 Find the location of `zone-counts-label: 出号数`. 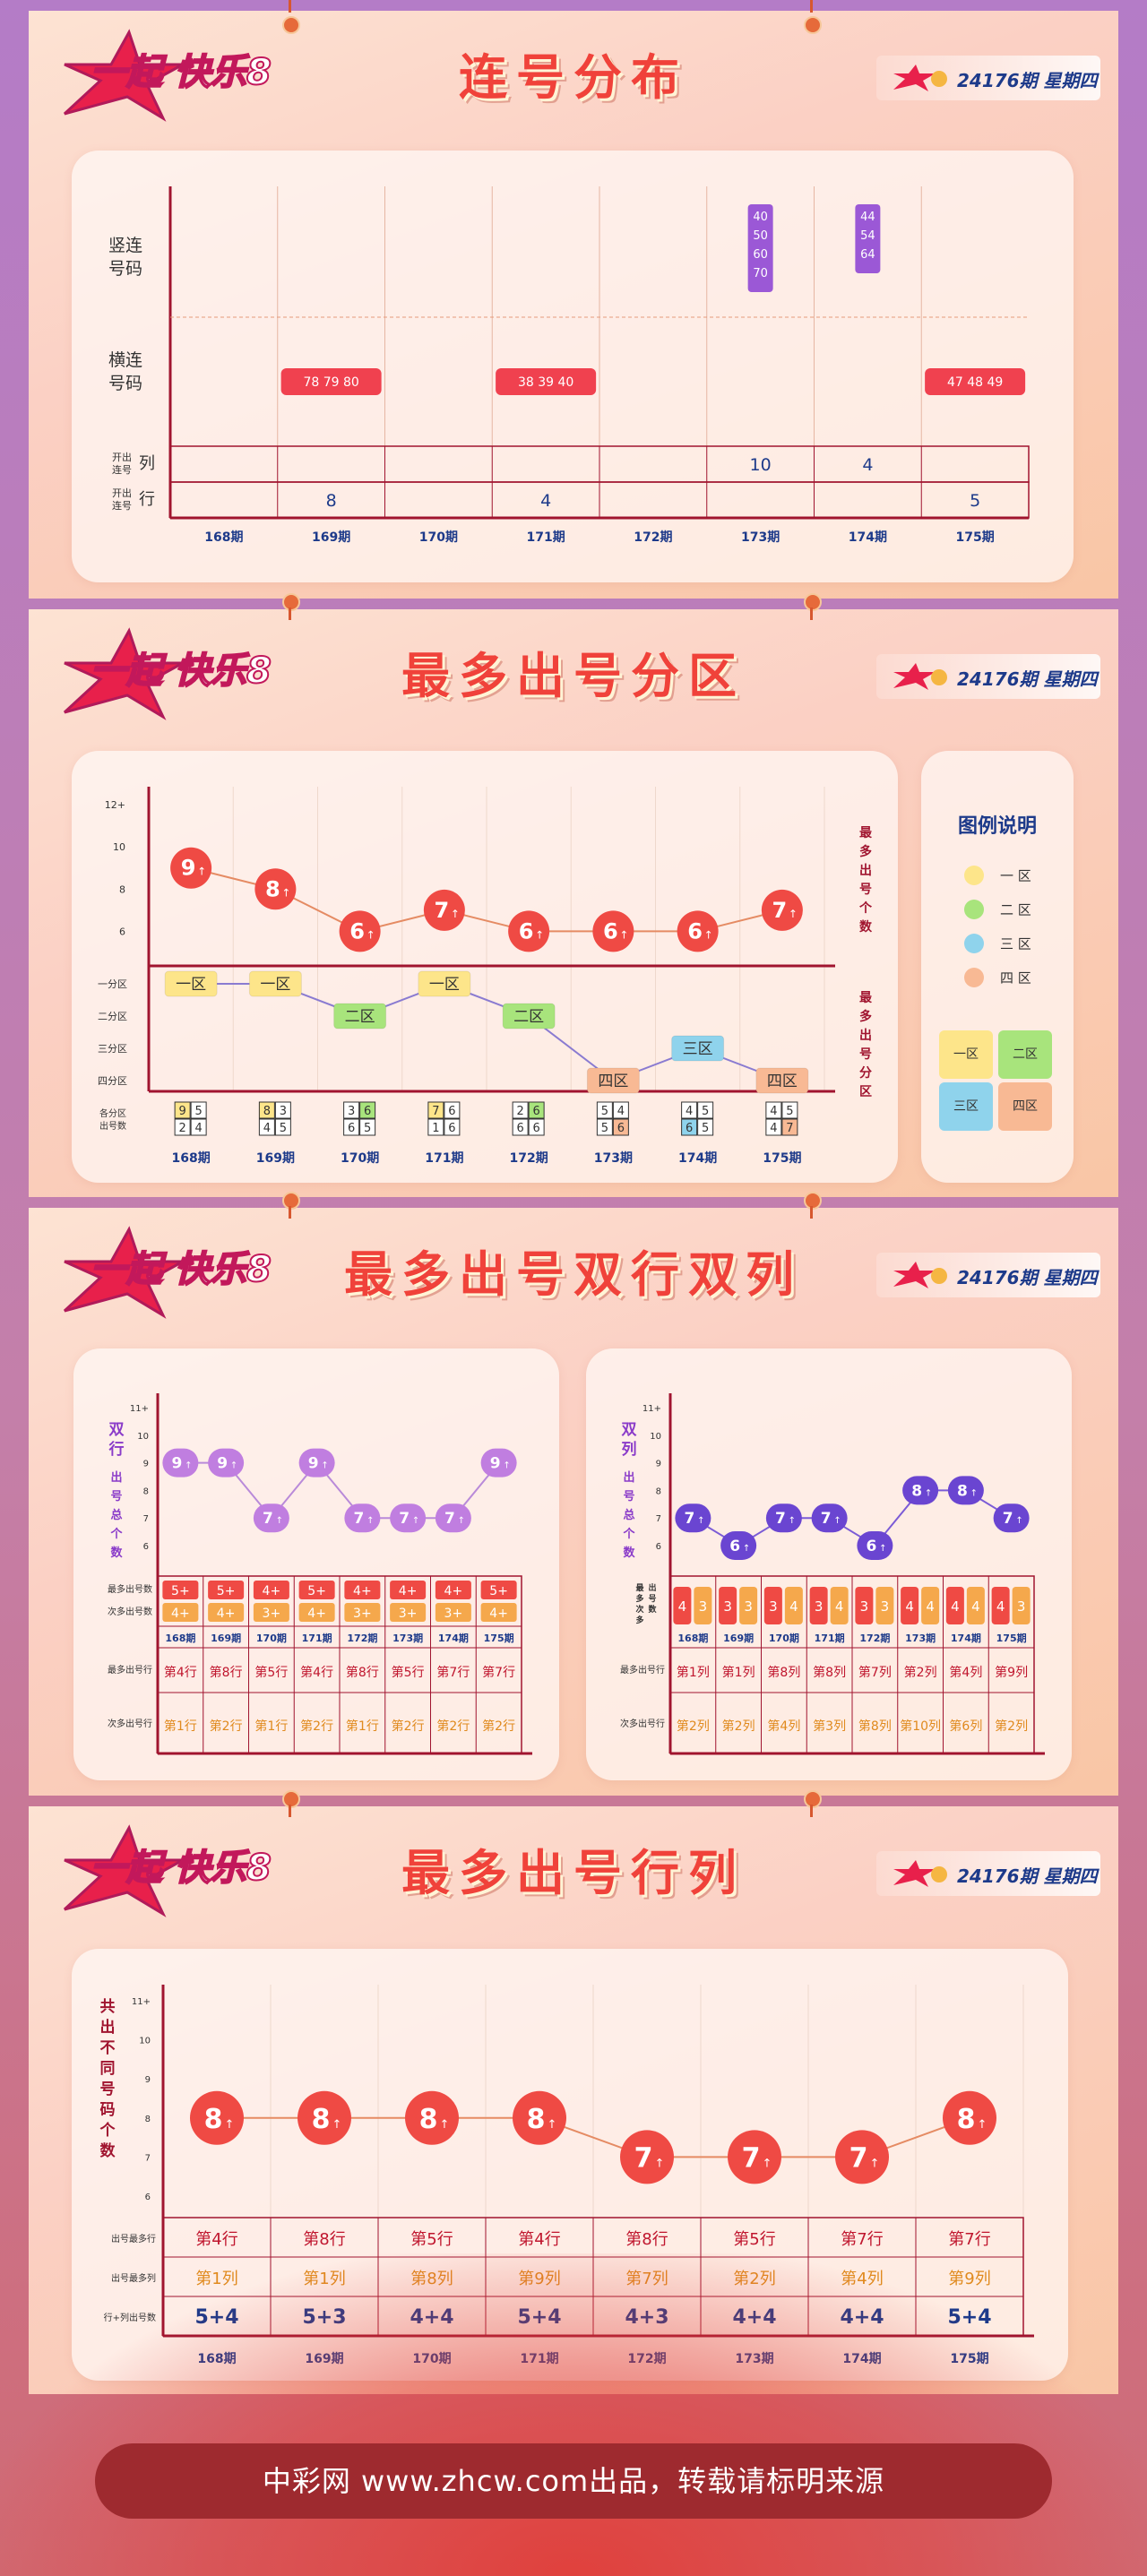

zone-counts-label: 出号数 is located at coordinates (112, 1126).